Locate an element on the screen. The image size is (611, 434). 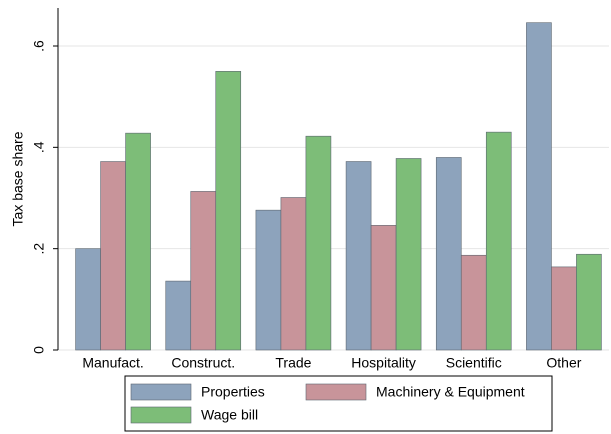
y-tick-label: .4 is located at coordinates (39, 147).